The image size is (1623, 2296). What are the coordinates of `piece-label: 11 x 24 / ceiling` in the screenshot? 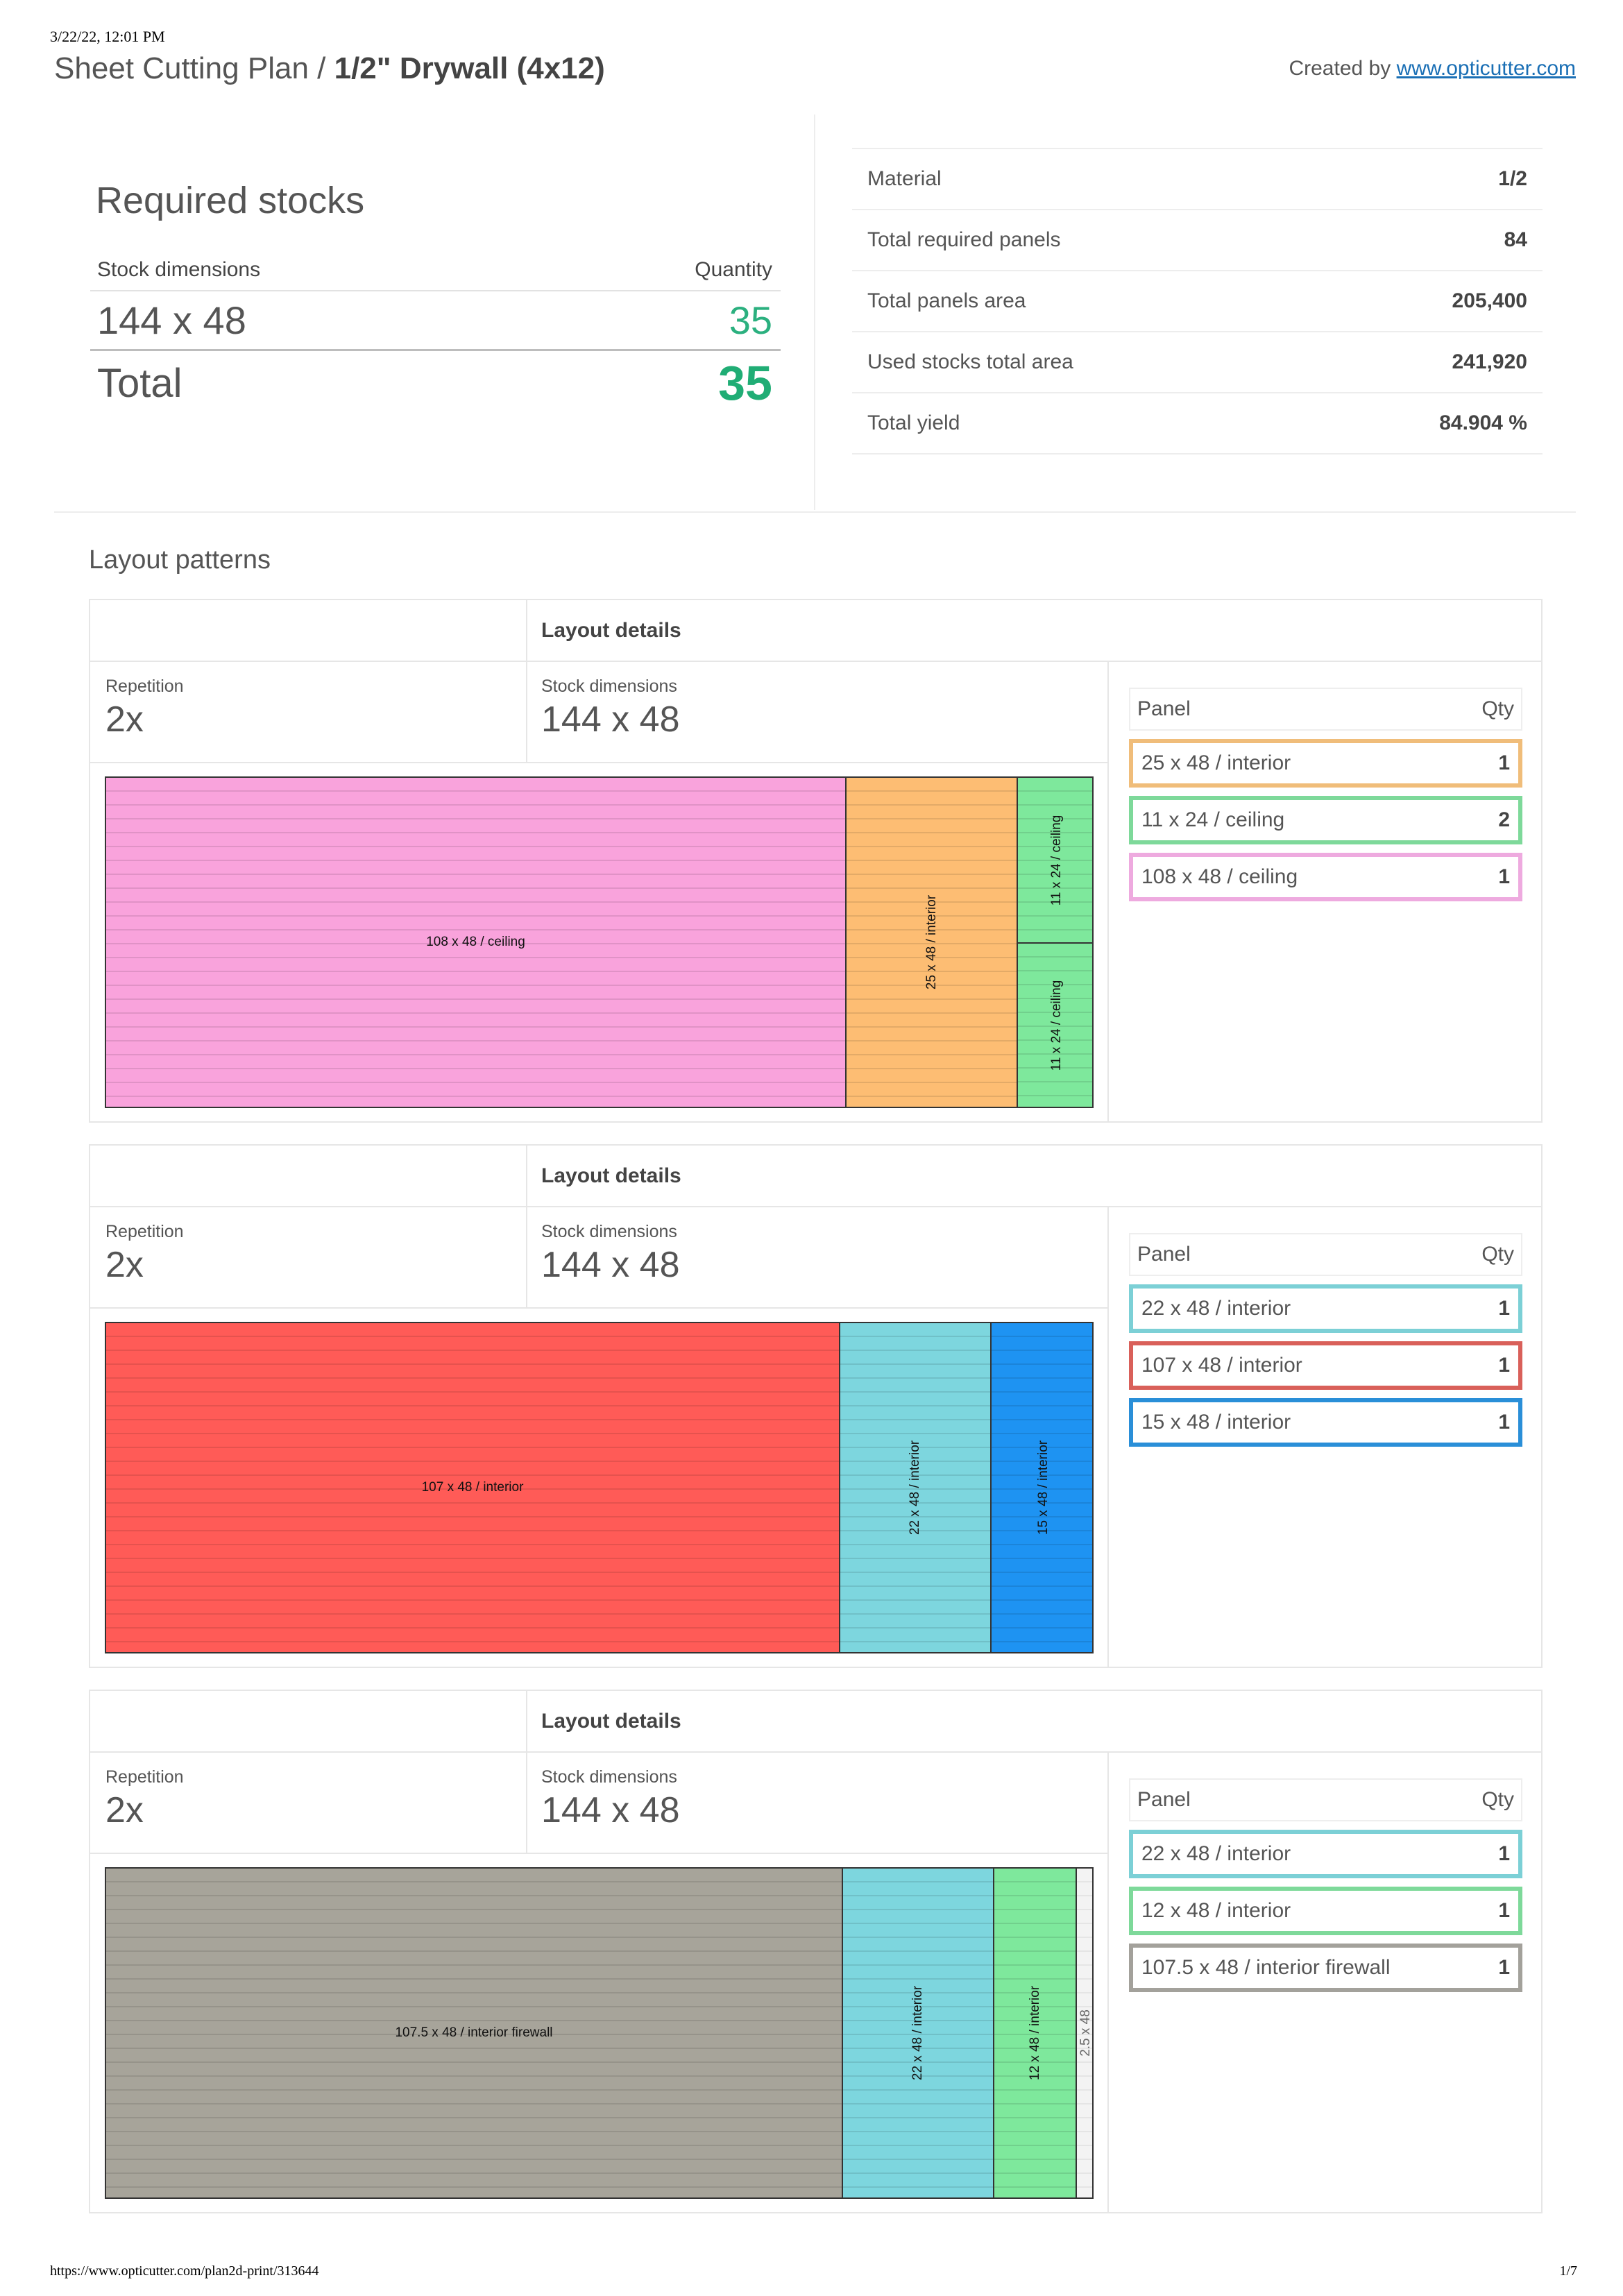 It's located at (1056, 860).